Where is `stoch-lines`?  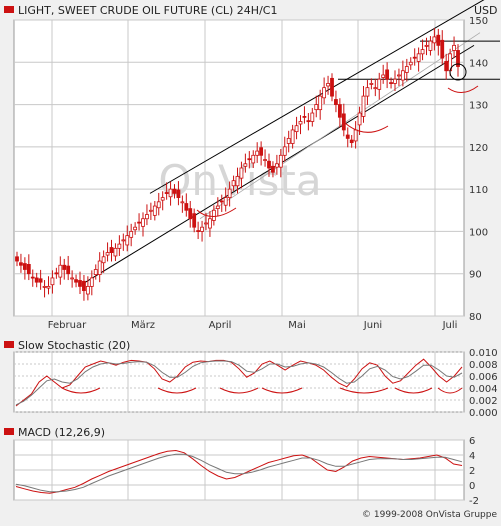 stoch-lines is located at coordinates (239, 382).